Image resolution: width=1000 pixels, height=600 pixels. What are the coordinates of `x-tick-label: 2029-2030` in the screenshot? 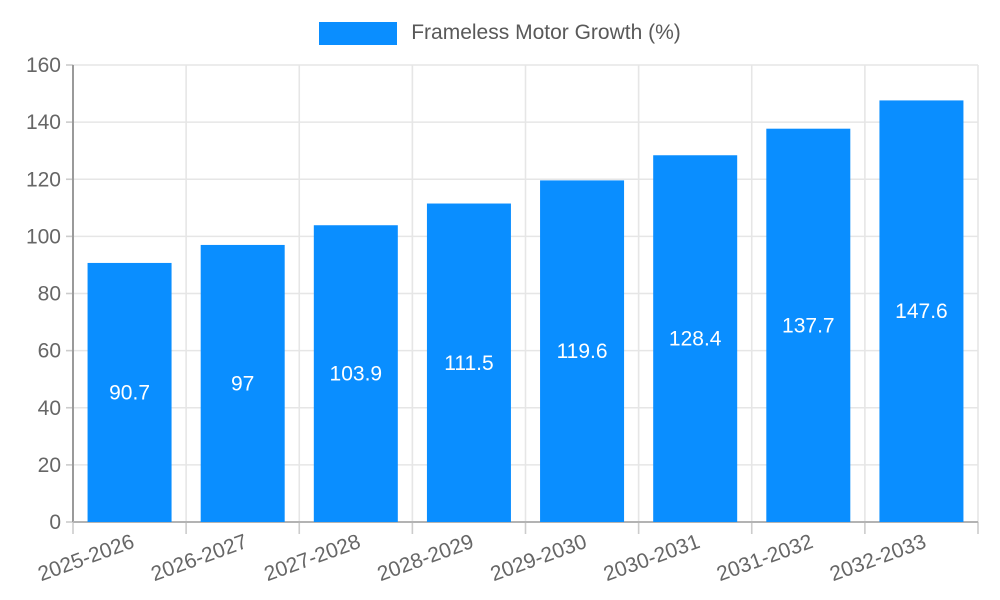 It's located at (539, 558).